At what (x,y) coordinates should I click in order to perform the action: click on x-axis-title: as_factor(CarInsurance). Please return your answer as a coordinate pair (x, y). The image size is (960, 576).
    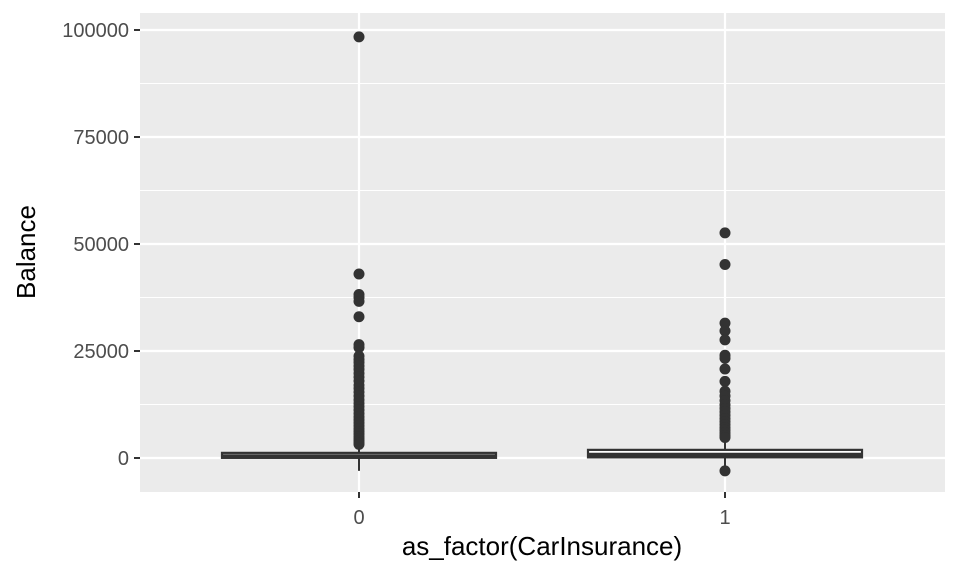
    Looking at the image, I should click on (542, 546).